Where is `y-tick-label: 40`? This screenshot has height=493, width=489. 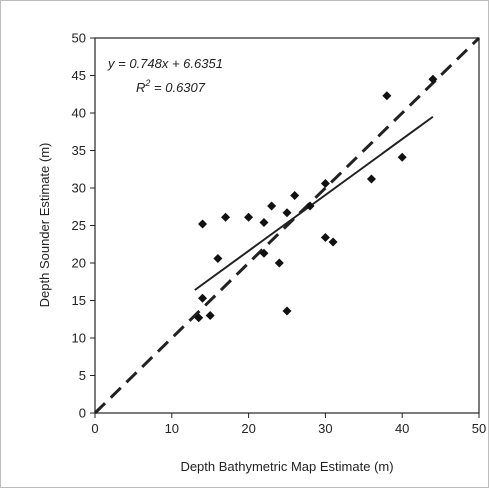
y-tick-label: 40 is located at coordinates (79, 113).